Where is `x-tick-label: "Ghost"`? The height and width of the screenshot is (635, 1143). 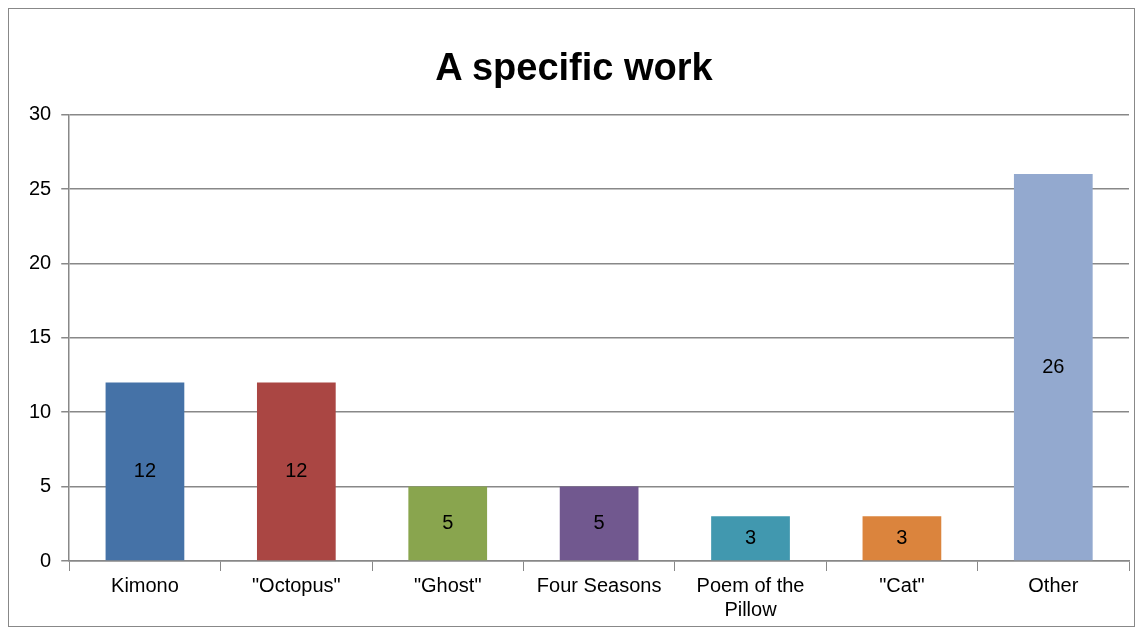 x-tick-label: "Ghost" is located at coordinates (447, 584).